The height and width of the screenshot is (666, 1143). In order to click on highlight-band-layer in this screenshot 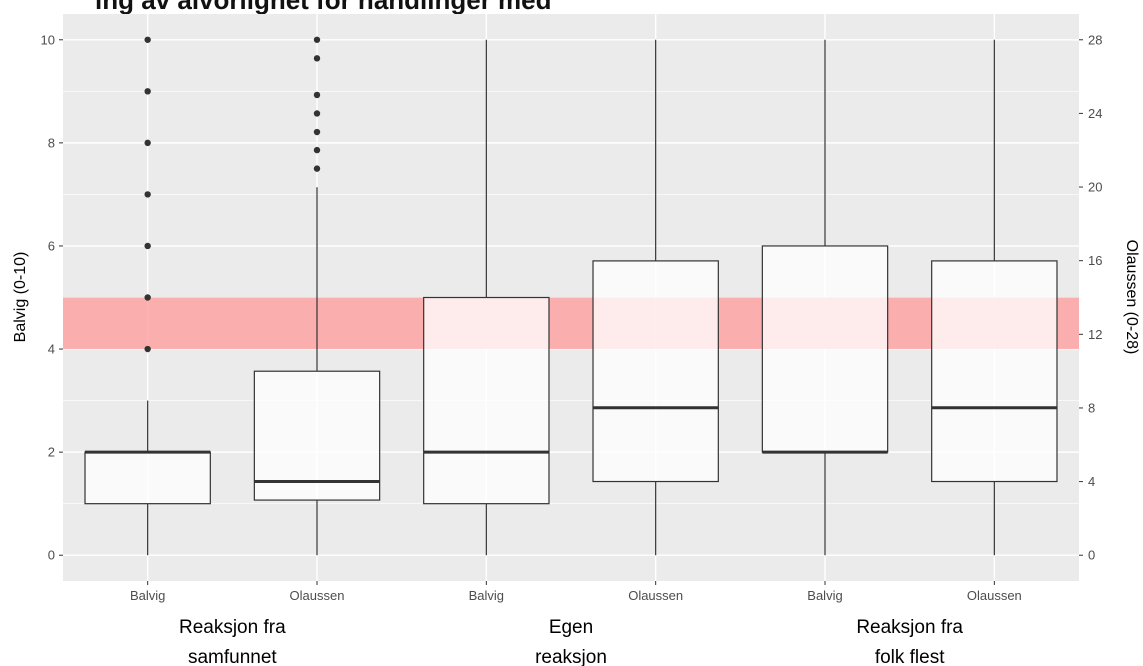, I will do `click(571, 323)`.